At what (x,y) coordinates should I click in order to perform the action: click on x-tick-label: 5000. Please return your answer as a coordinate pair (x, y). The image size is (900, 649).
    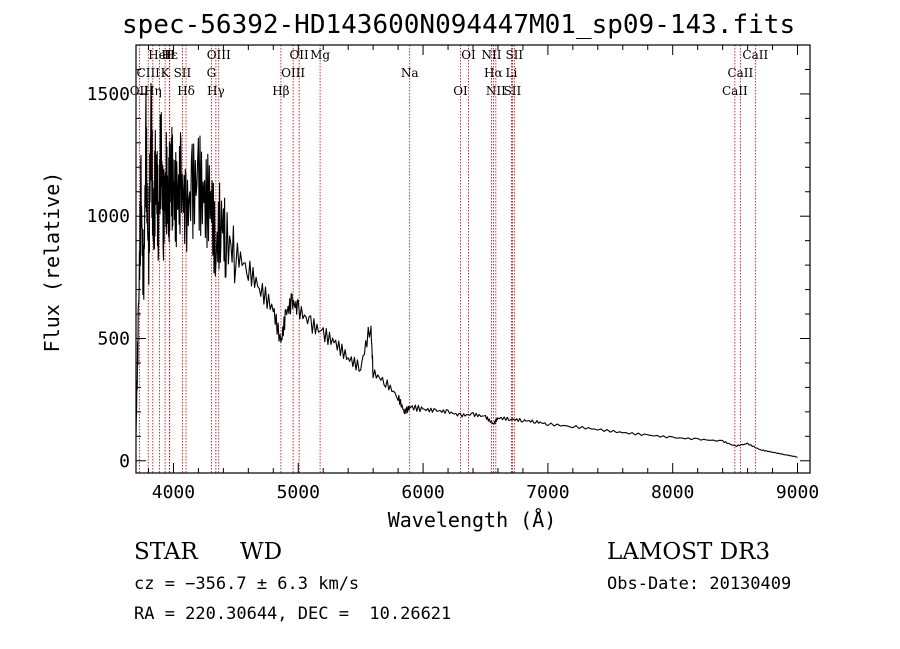
    Looking at the image, I should click on (298, 492).